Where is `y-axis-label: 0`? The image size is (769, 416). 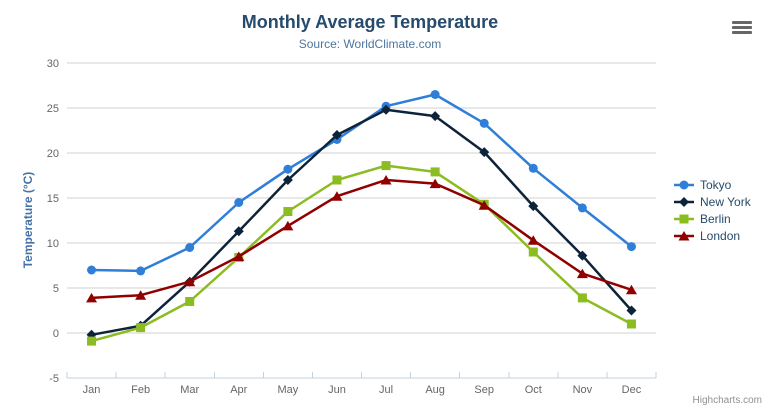 y-axis-label: 0 is located at coordinates (56, 334).